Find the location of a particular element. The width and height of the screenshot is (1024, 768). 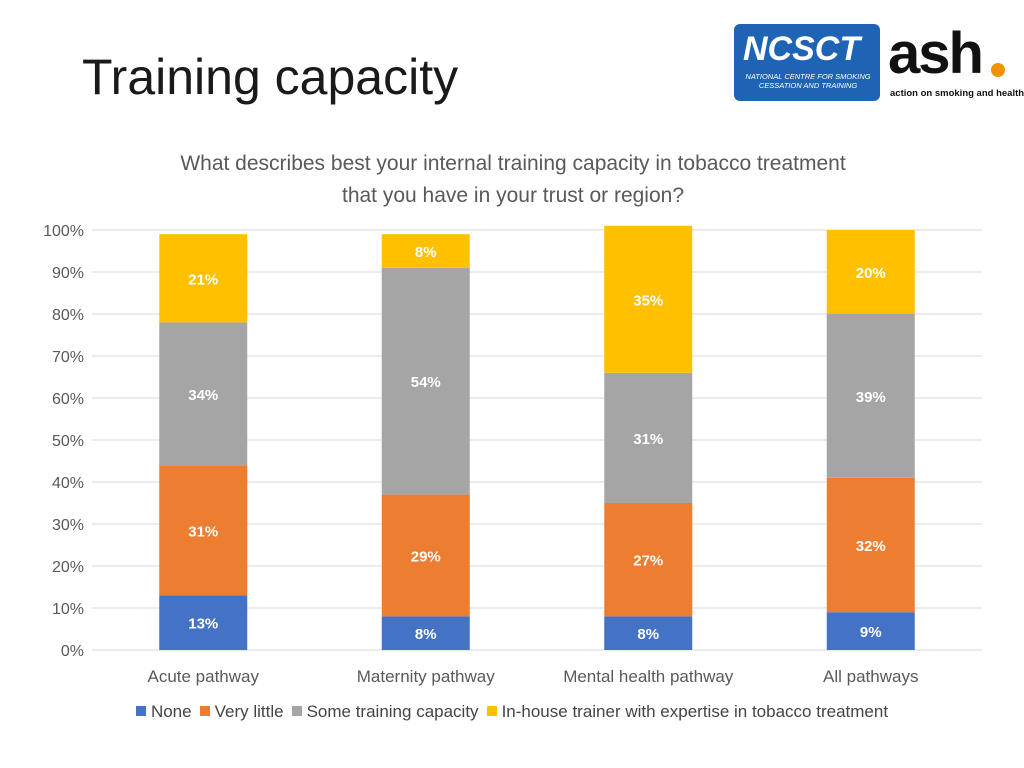

data-label: 9% is located at coordinates (871, 632).